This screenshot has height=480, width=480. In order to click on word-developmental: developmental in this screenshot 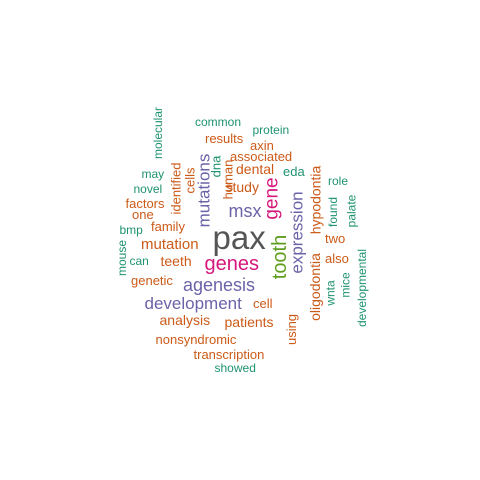, I will do `click(362, 288)`.